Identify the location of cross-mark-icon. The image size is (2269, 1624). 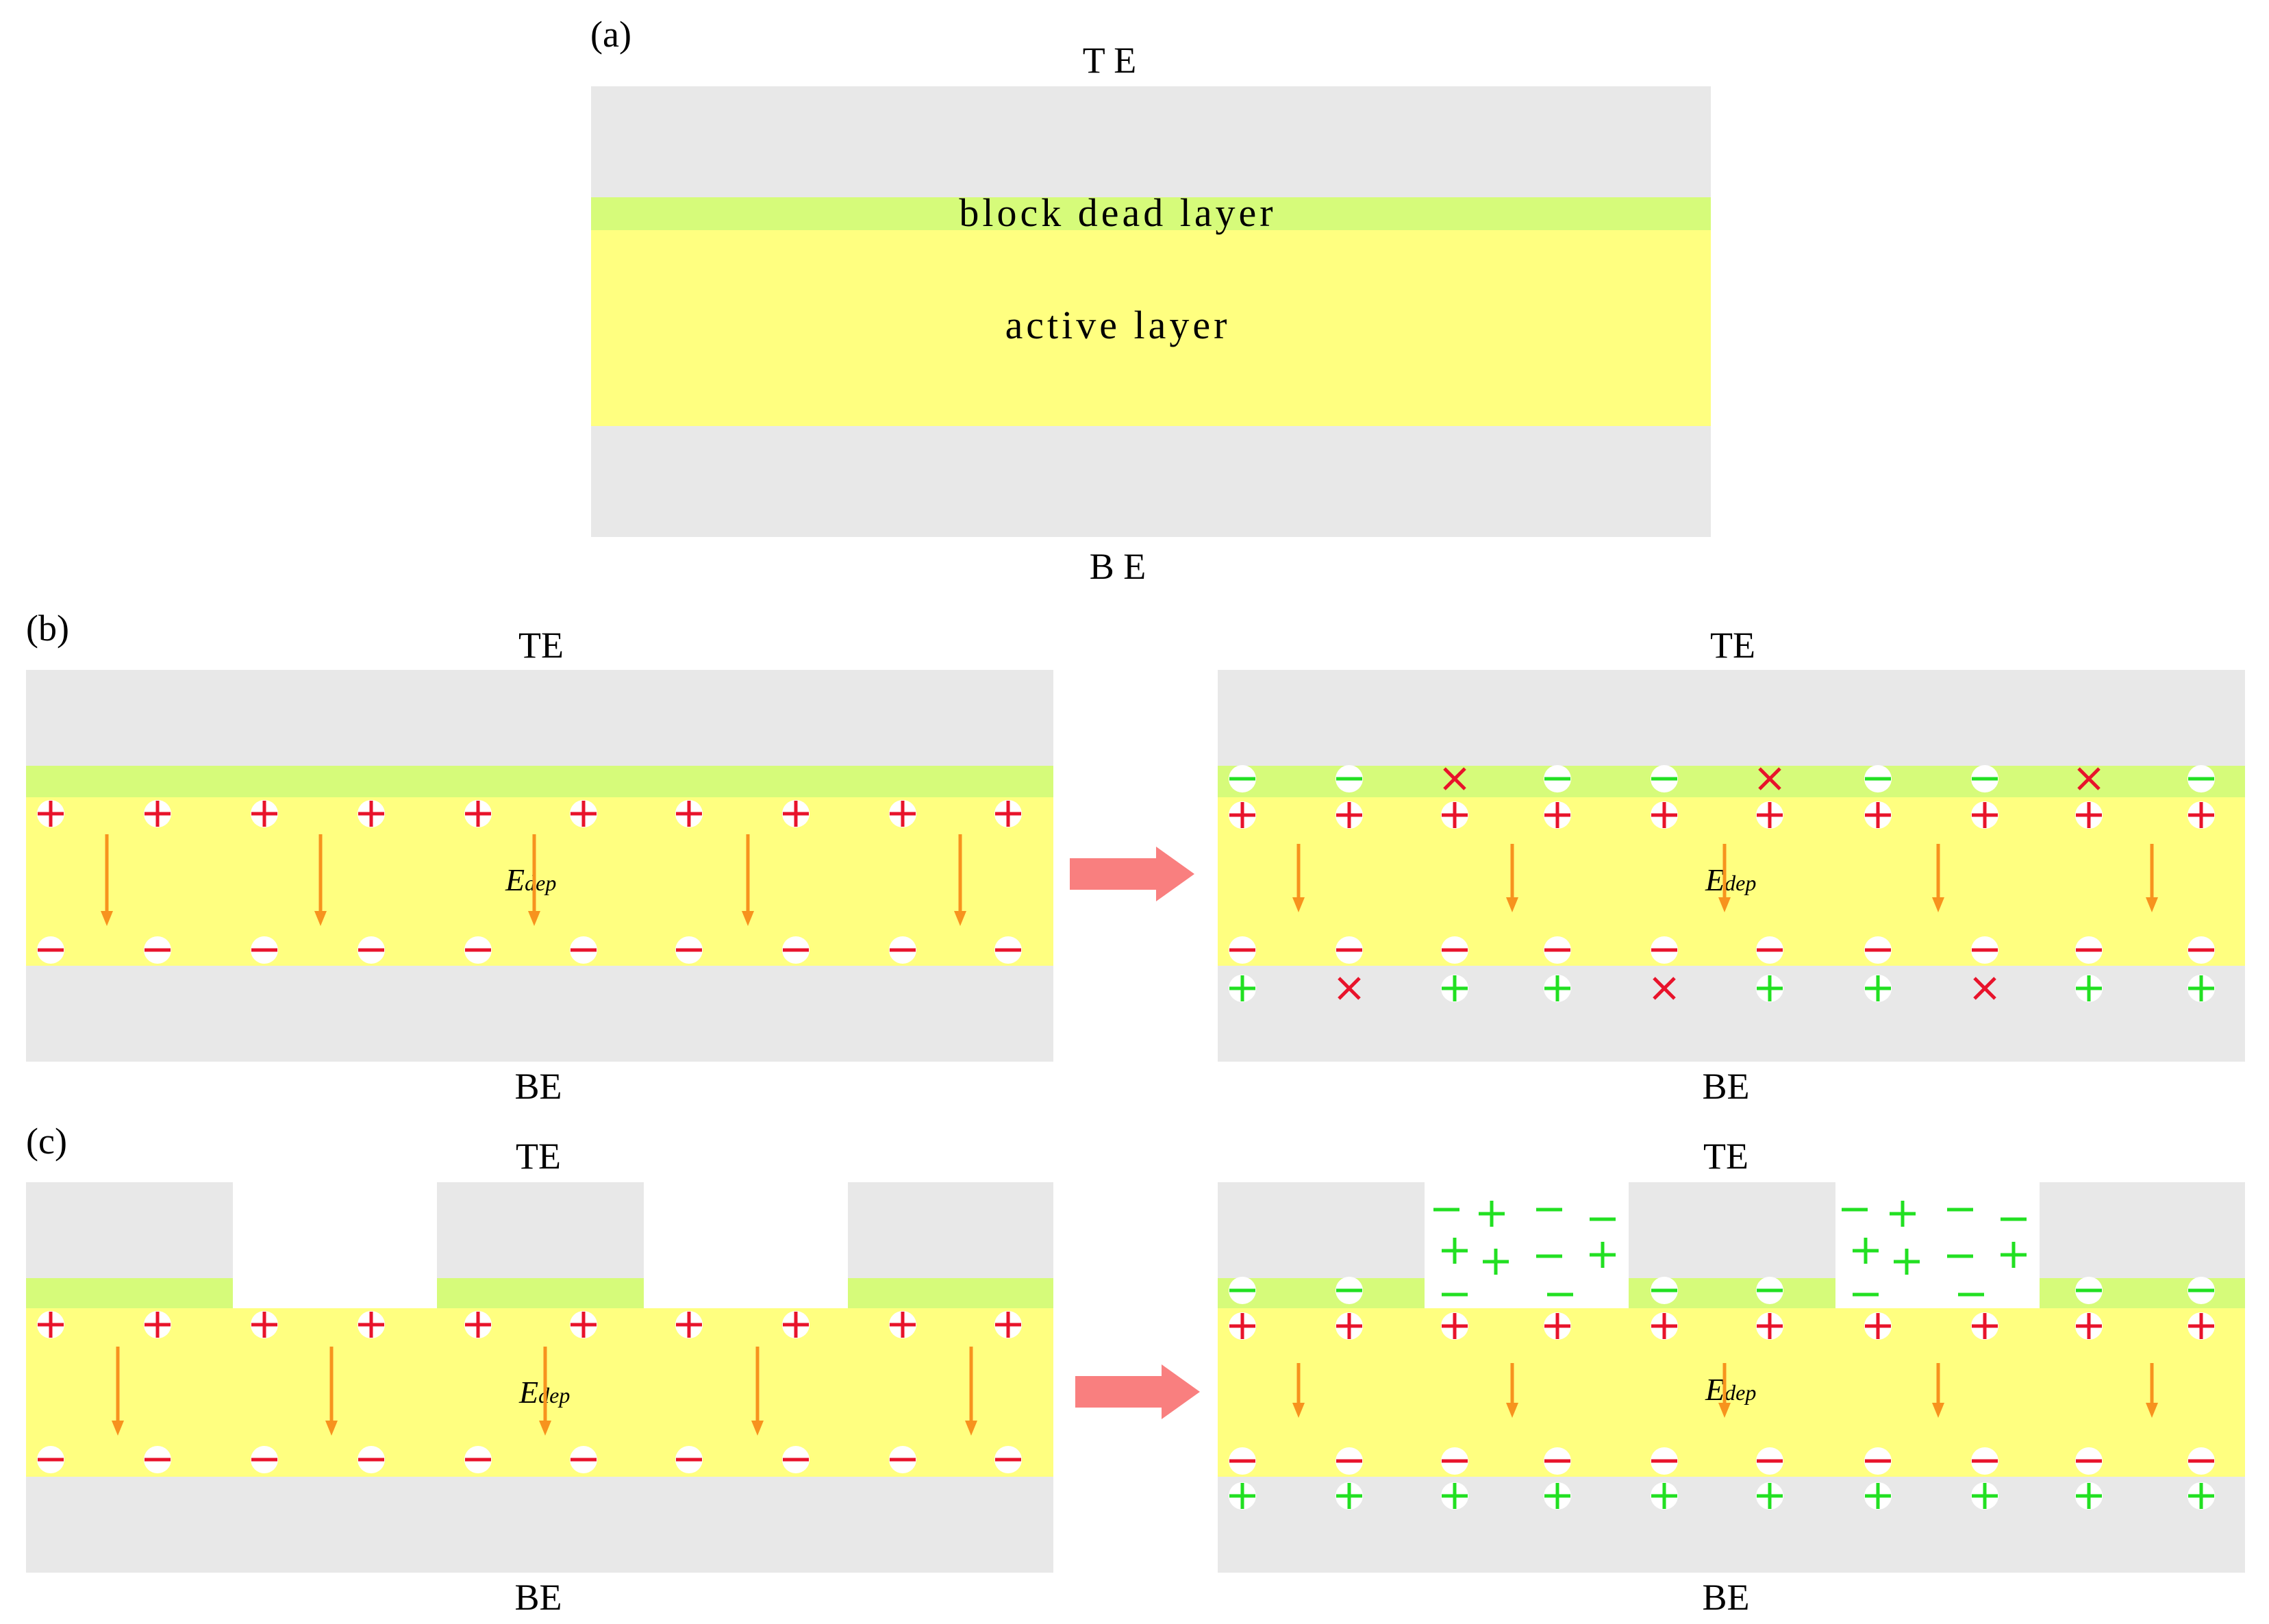
(1454, 778).